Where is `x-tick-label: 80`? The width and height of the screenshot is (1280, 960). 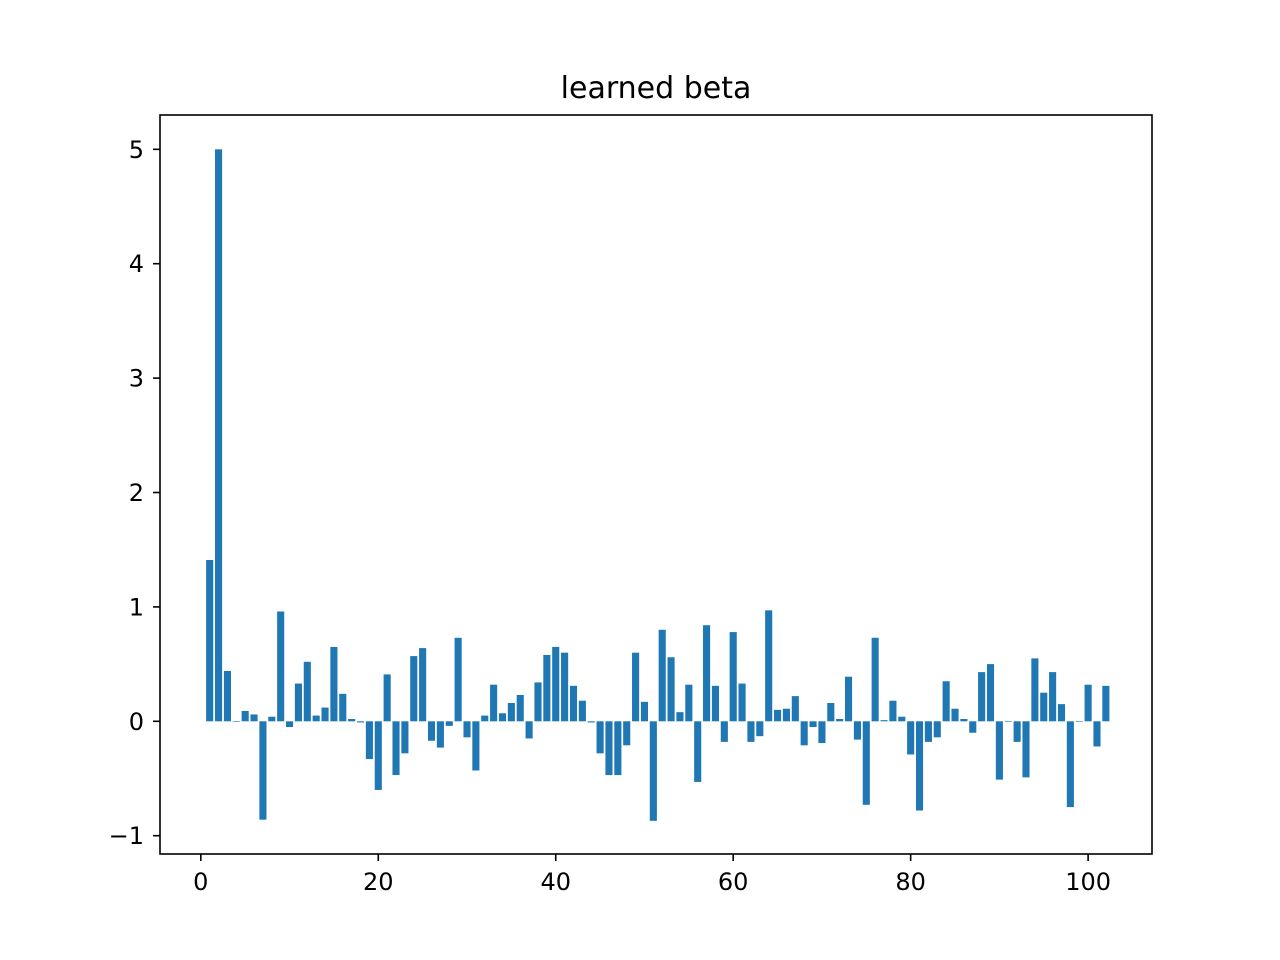
x-tick-label: 80 is located at coordinates (910, 882).